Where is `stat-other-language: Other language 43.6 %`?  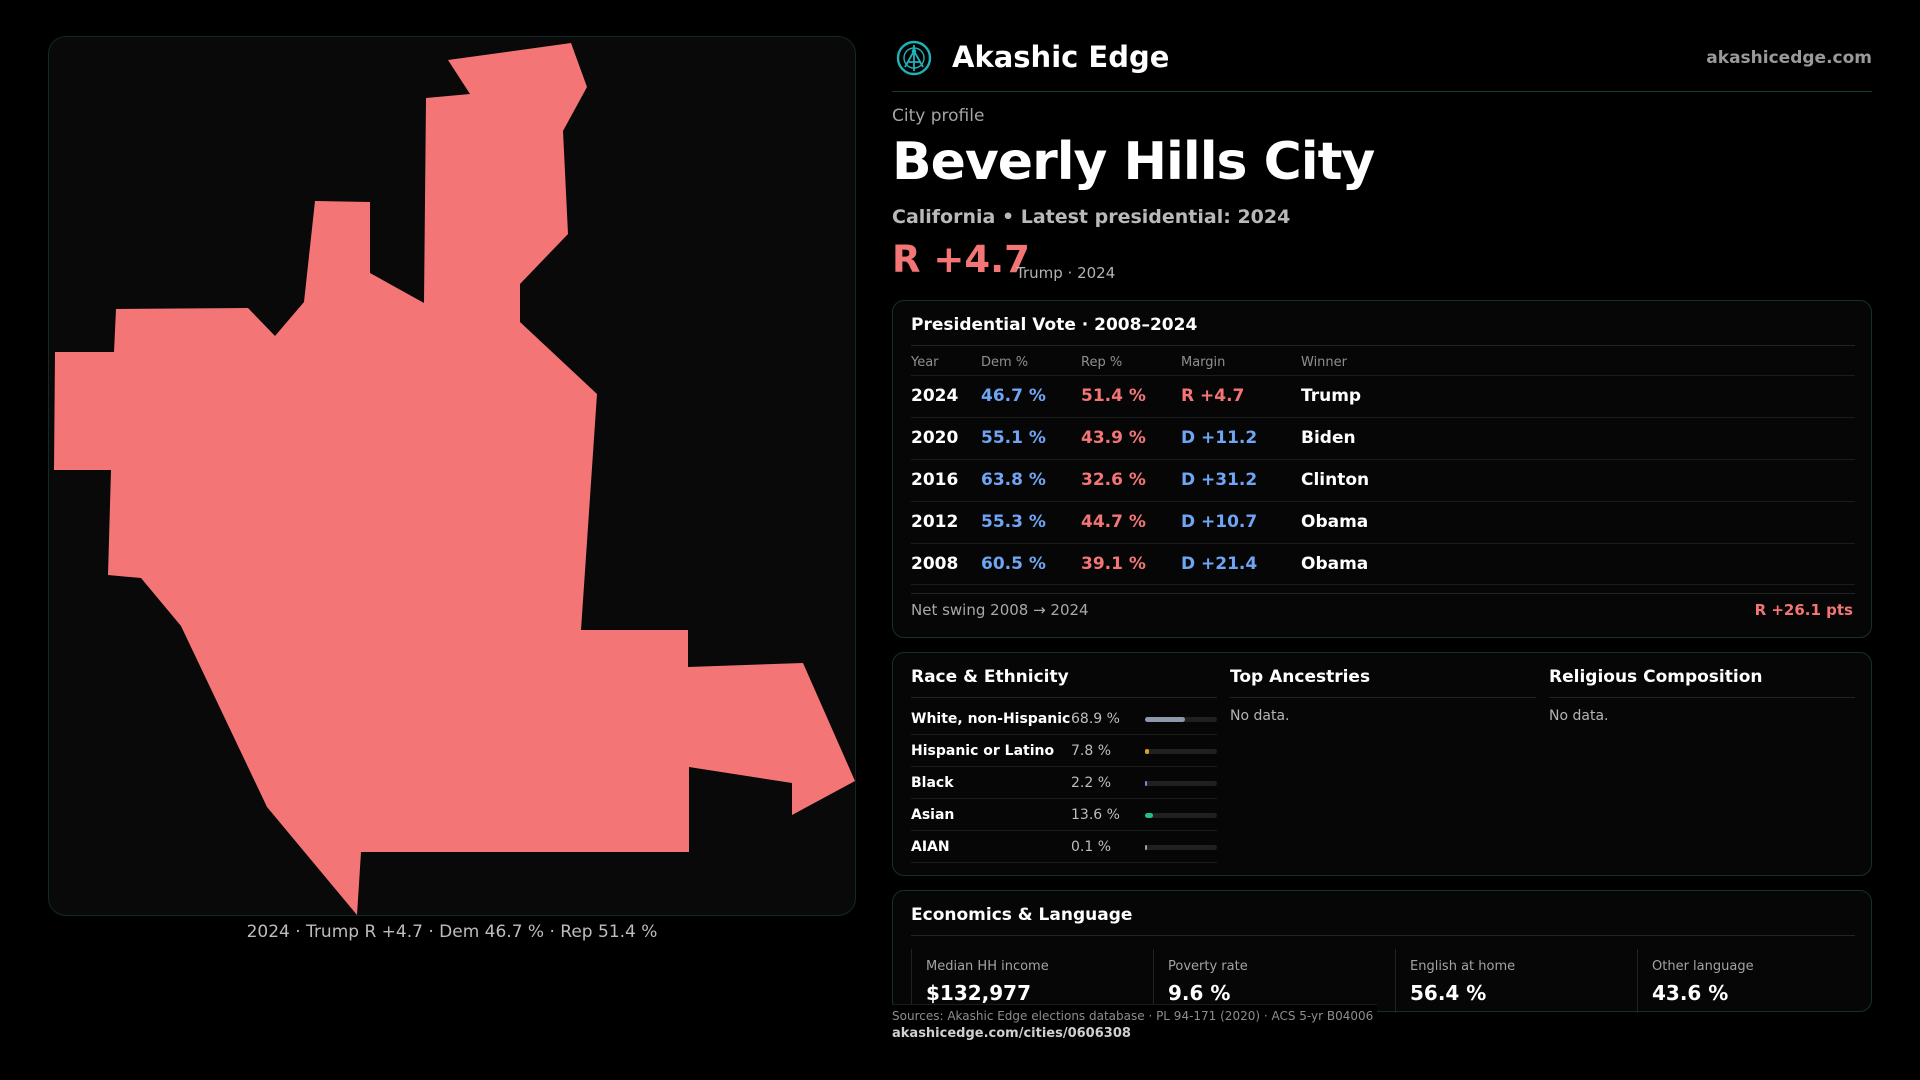 stat-other-language: Other language 43.6 % is located at coordinates (1758, 981).